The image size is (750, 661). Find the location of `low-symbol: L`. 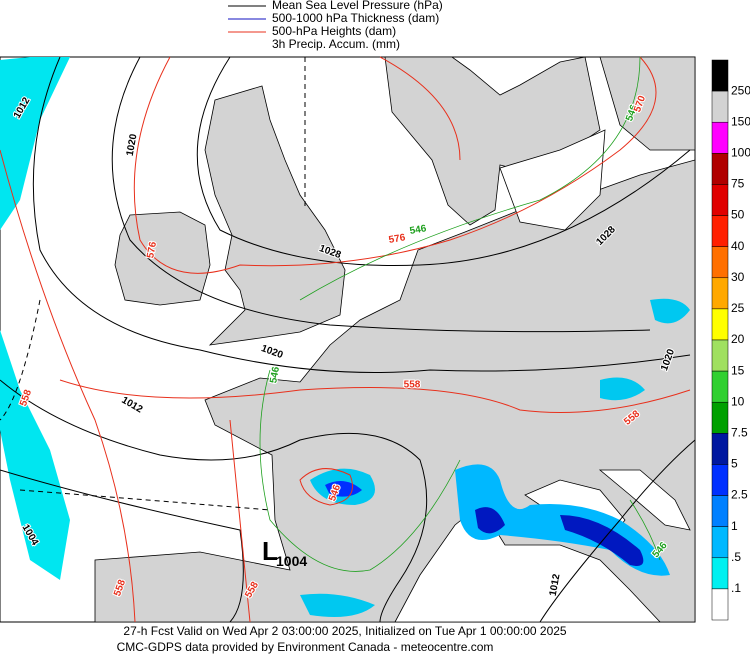

low-symbol: L is located at coordinates (270, 551).